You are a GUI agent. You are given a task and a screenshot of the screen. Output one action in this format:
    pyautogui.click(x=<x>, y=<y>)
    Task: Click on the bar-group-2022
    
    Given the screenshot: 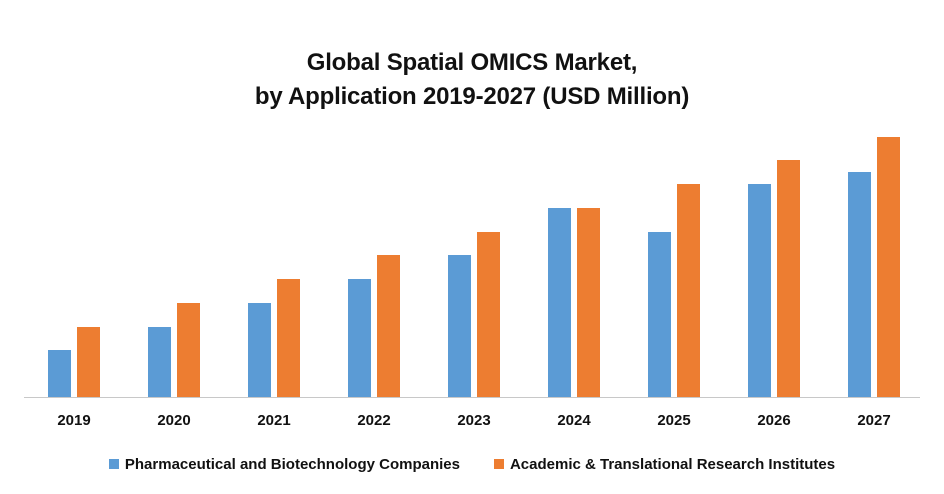 What is the action you would take?
    pyautogui.click(x=374, y=248)
    